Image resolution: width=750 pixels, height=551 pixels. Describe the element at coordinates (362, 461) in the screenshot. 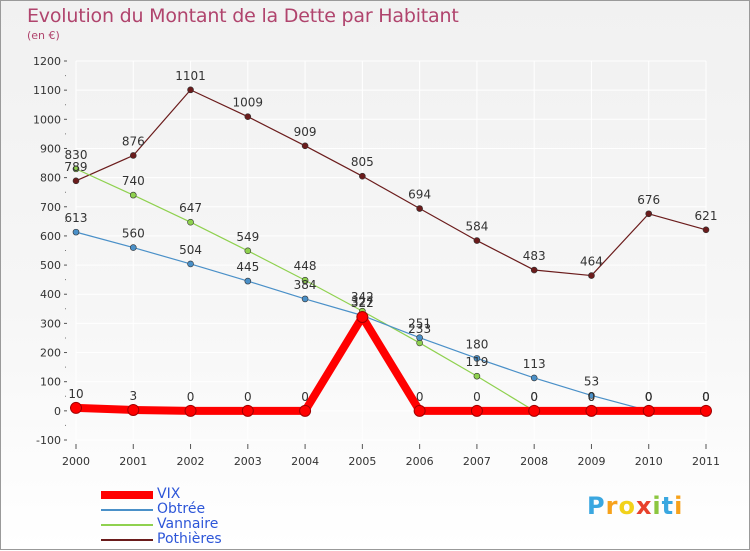

I see `x-tick-label: 2005` at that location.